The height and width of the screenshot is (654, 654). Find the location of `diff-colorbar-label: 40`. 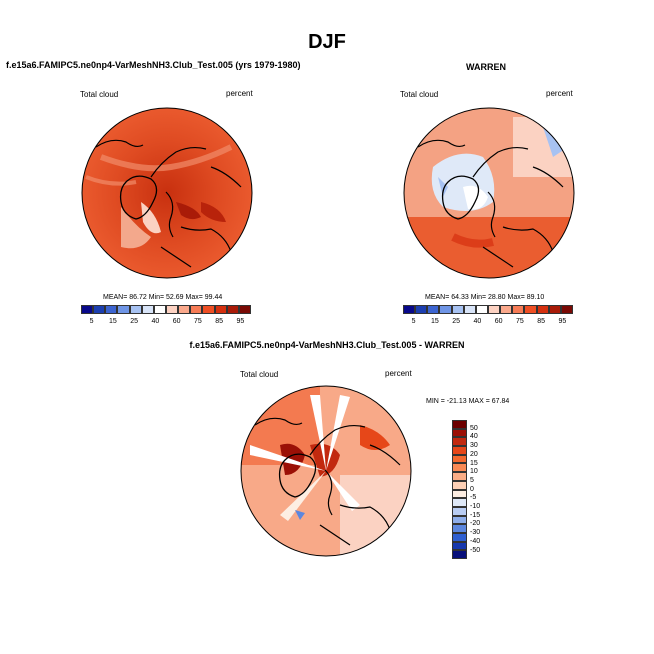

diff-colorbar-label: 40 is located at coordinates (474, 437).